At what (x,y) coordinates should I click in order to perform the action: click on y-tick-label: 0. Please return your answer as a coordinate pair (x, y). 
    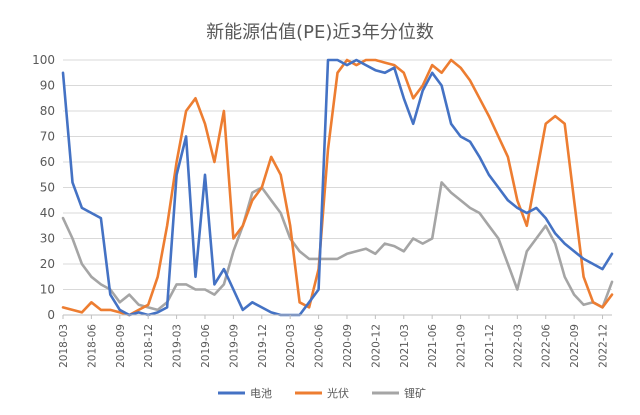
    Looking at the image, I should click on (51, 315).